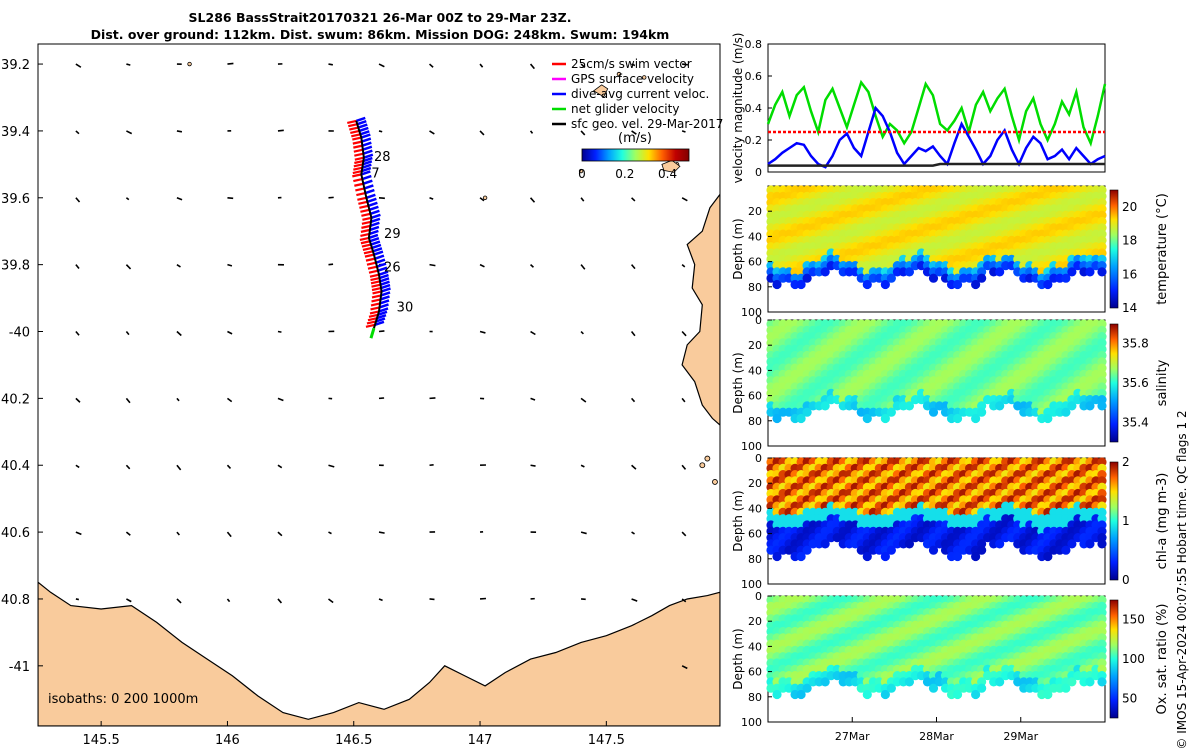 The width and height of the screenshot is (1200, 750). What do you see at coordinates (755, 534) in the screenshot?
I see `y-tick-label: 60` at bounding box center [755, 534].